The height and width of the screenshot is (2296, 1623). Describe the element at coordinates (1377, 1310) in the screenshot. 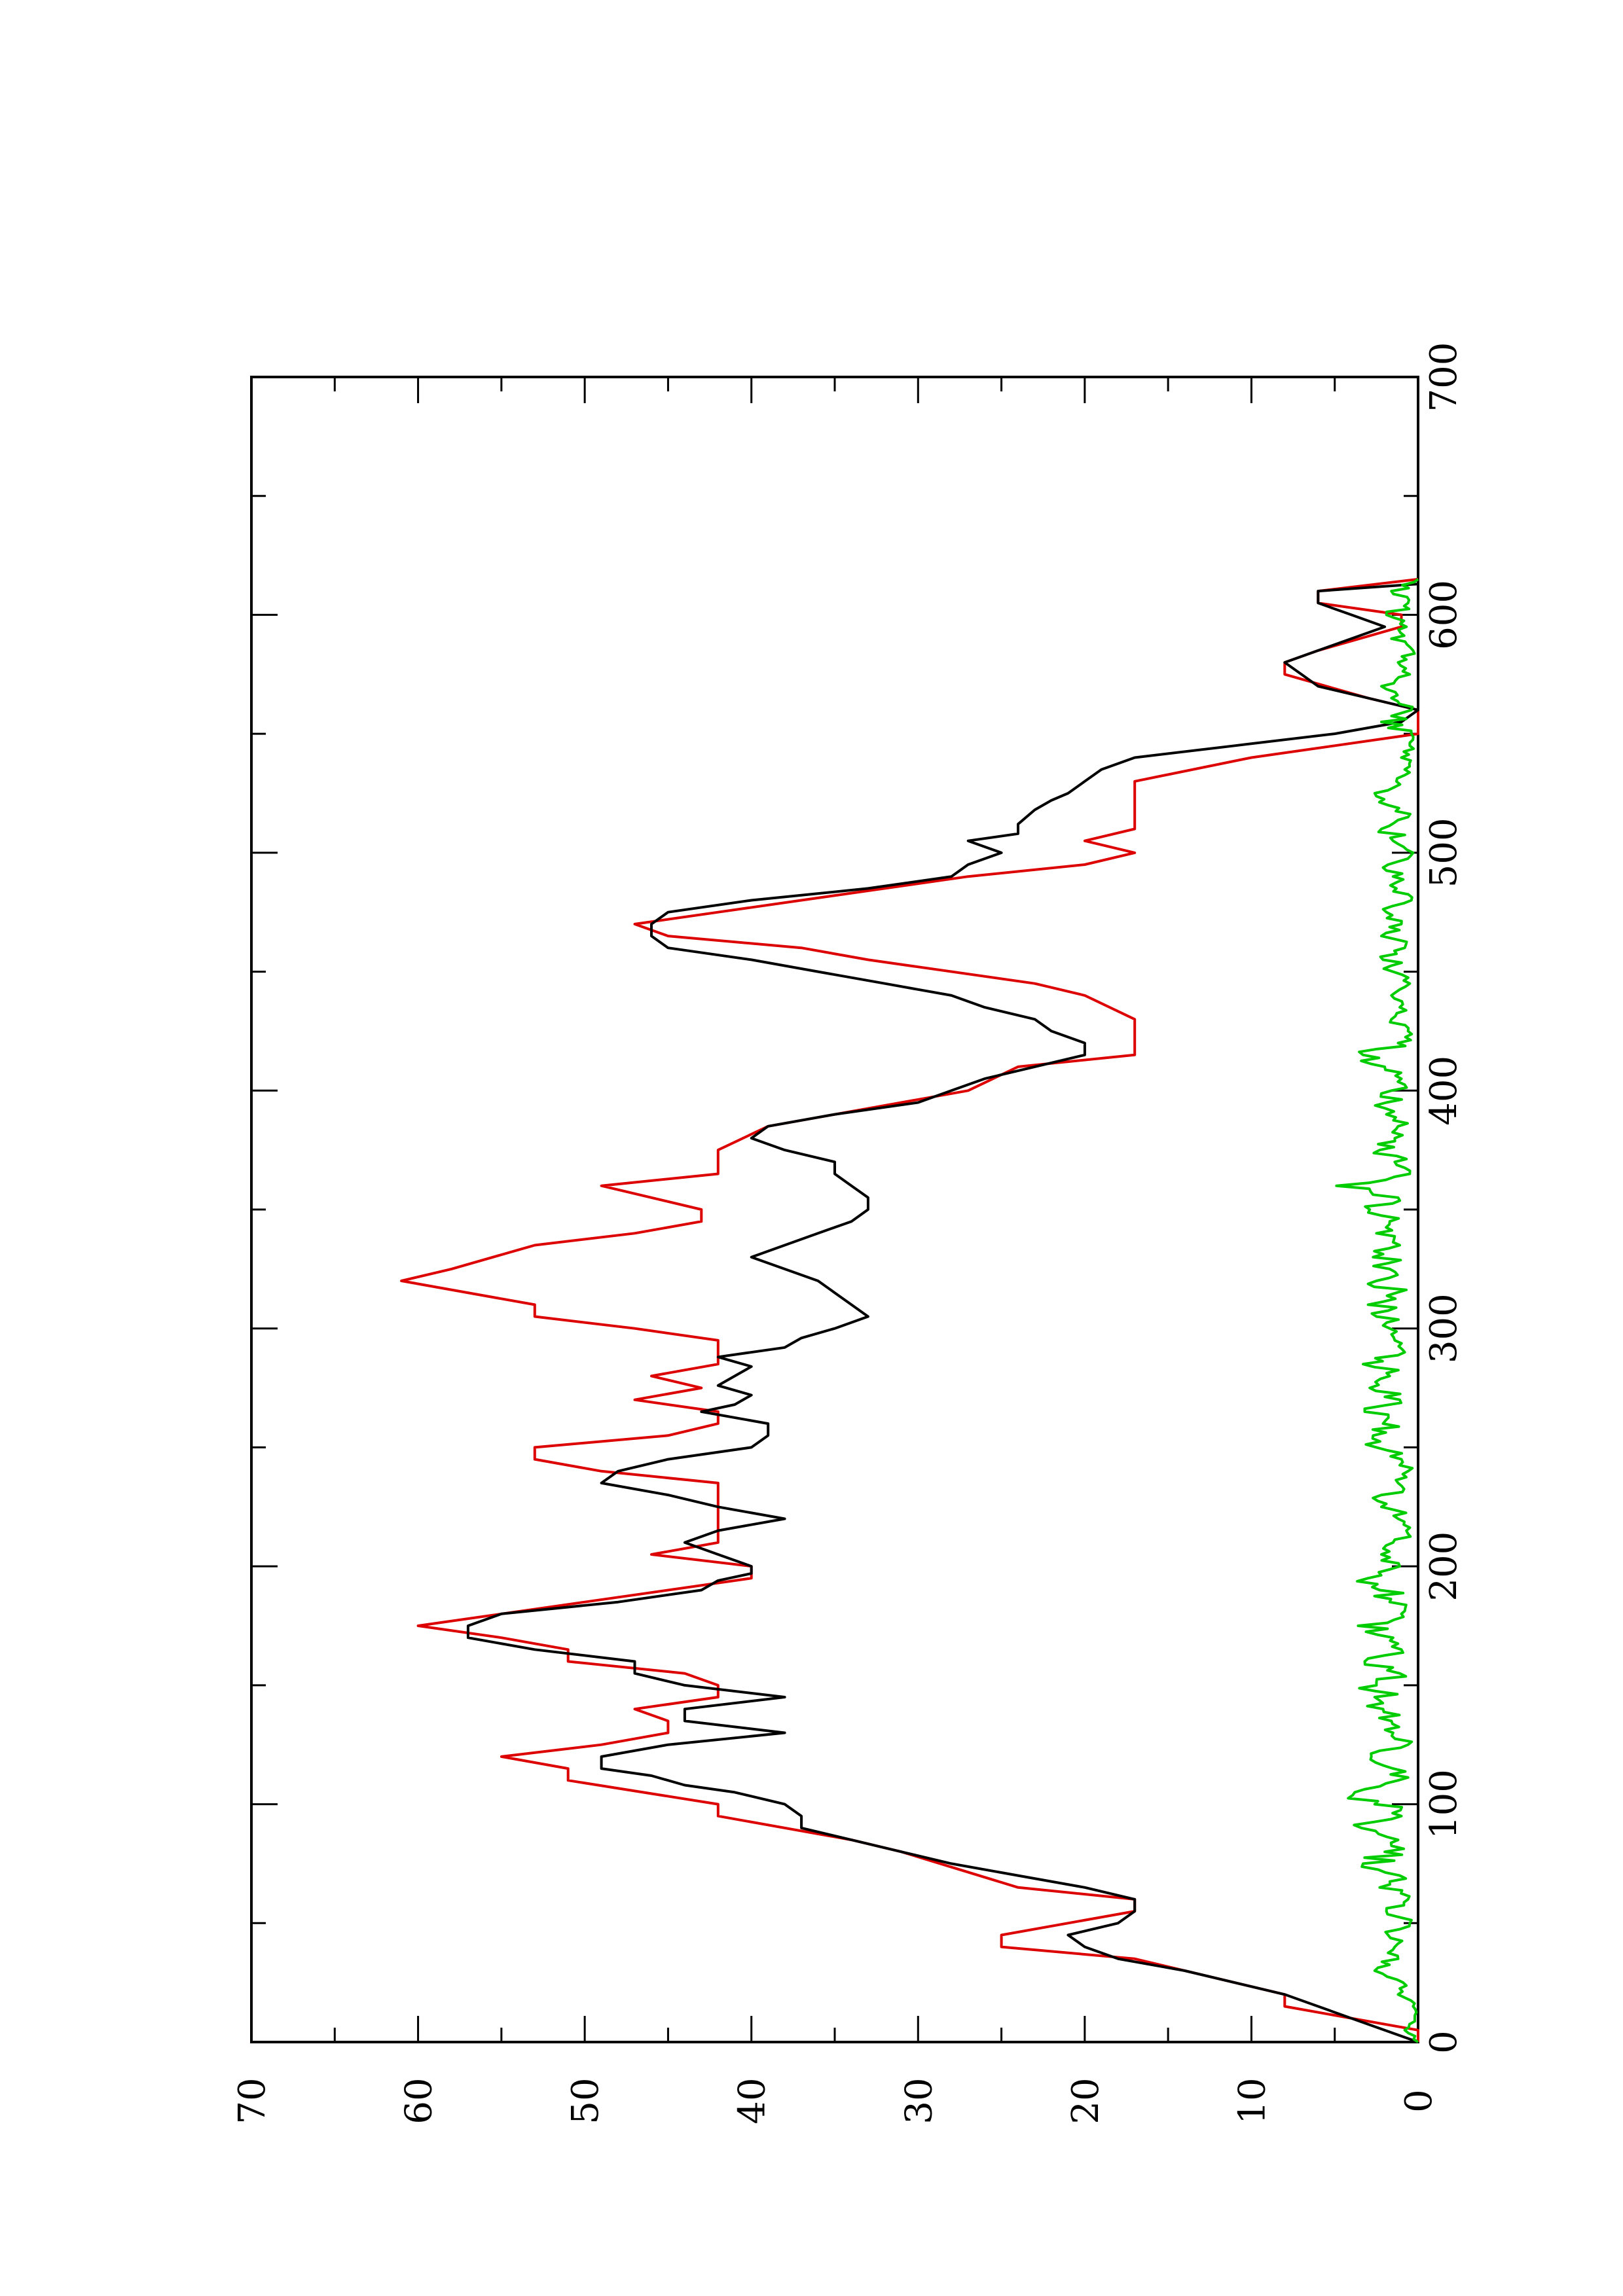

I see `series-green-line` at that location.